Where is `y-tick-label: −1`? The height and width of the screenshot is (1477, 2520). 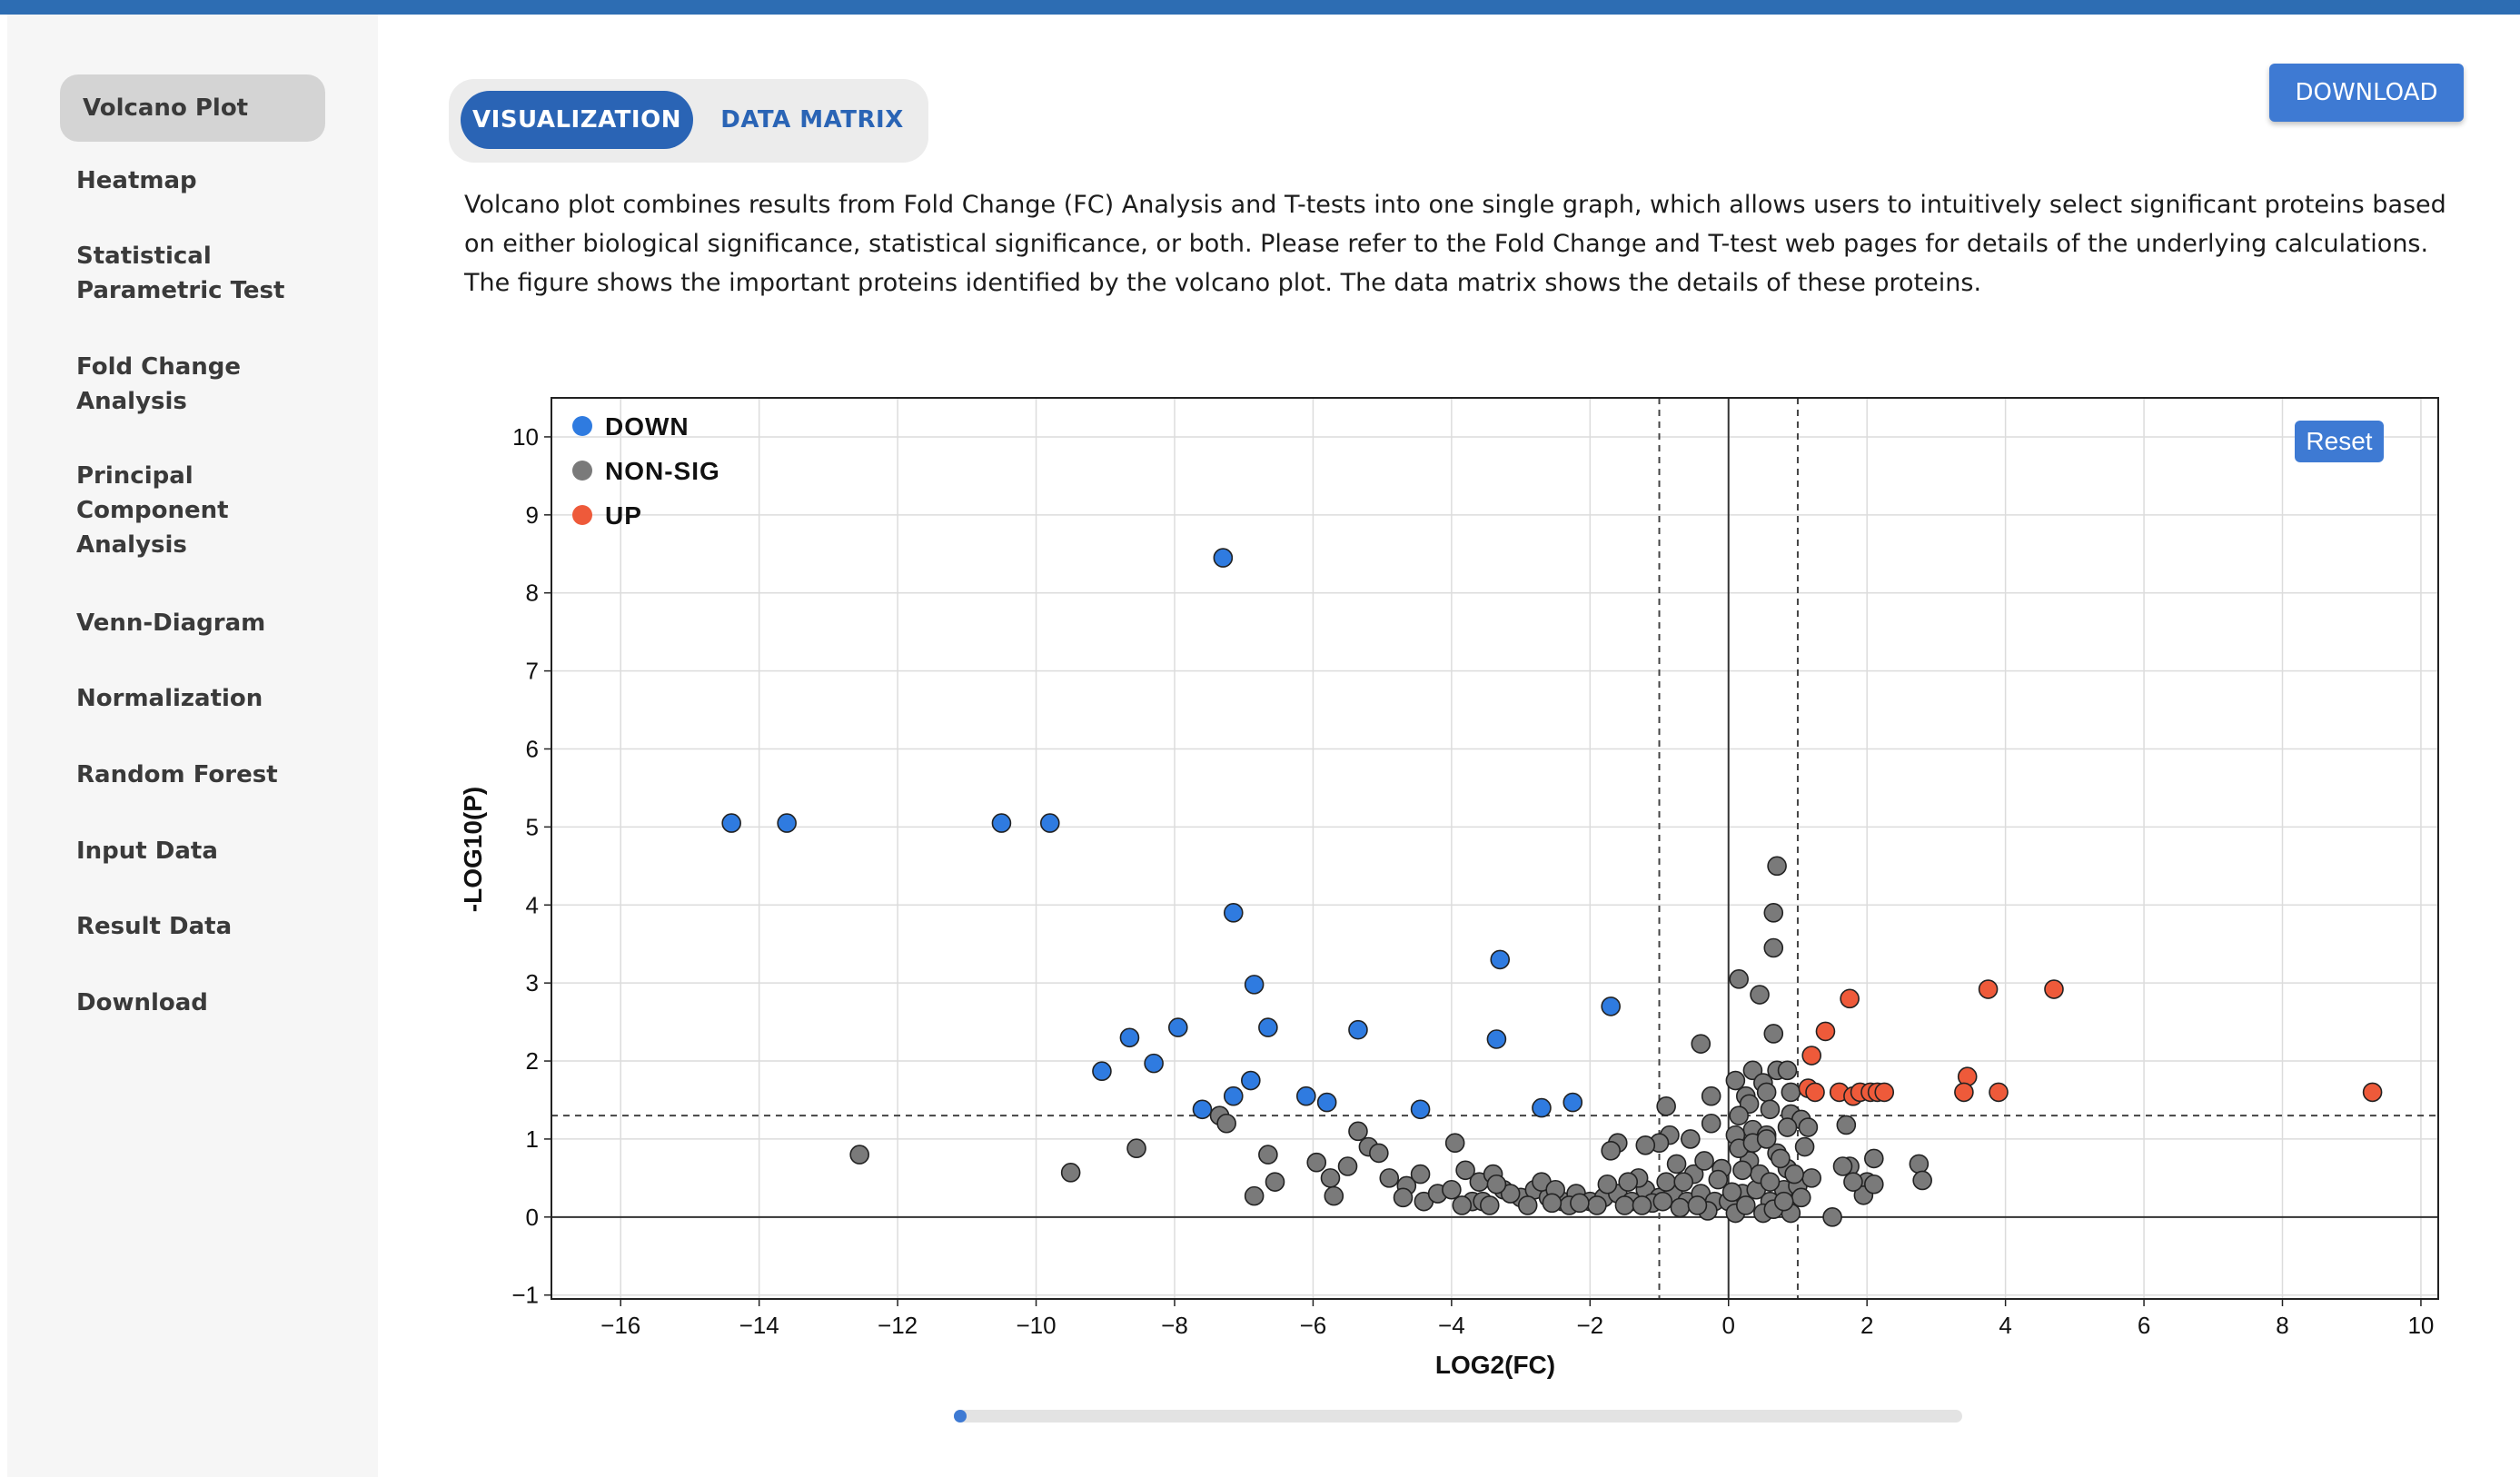 y-tick-label: −1 is located at coordinates (525, 1296).